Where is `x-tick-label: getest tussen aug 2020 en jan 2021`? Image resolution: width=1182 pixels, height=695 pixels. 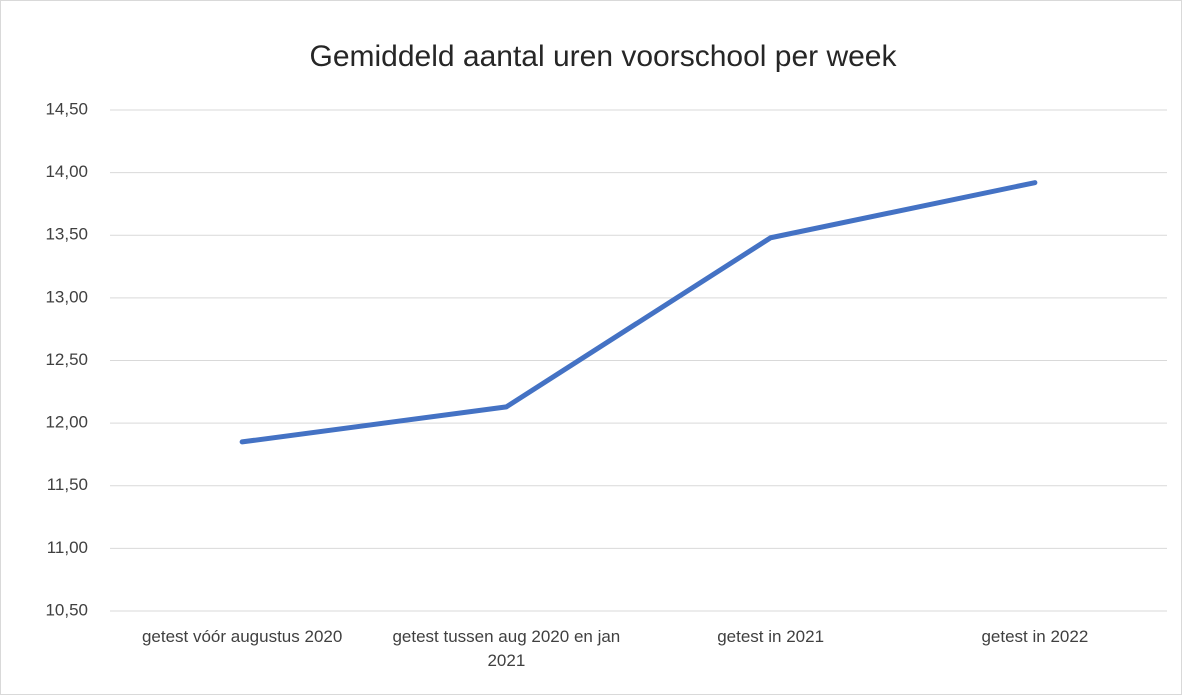
x-tick-label: getest tussen aug 2020 en jan 2021 is located at coordinates (506, 648).